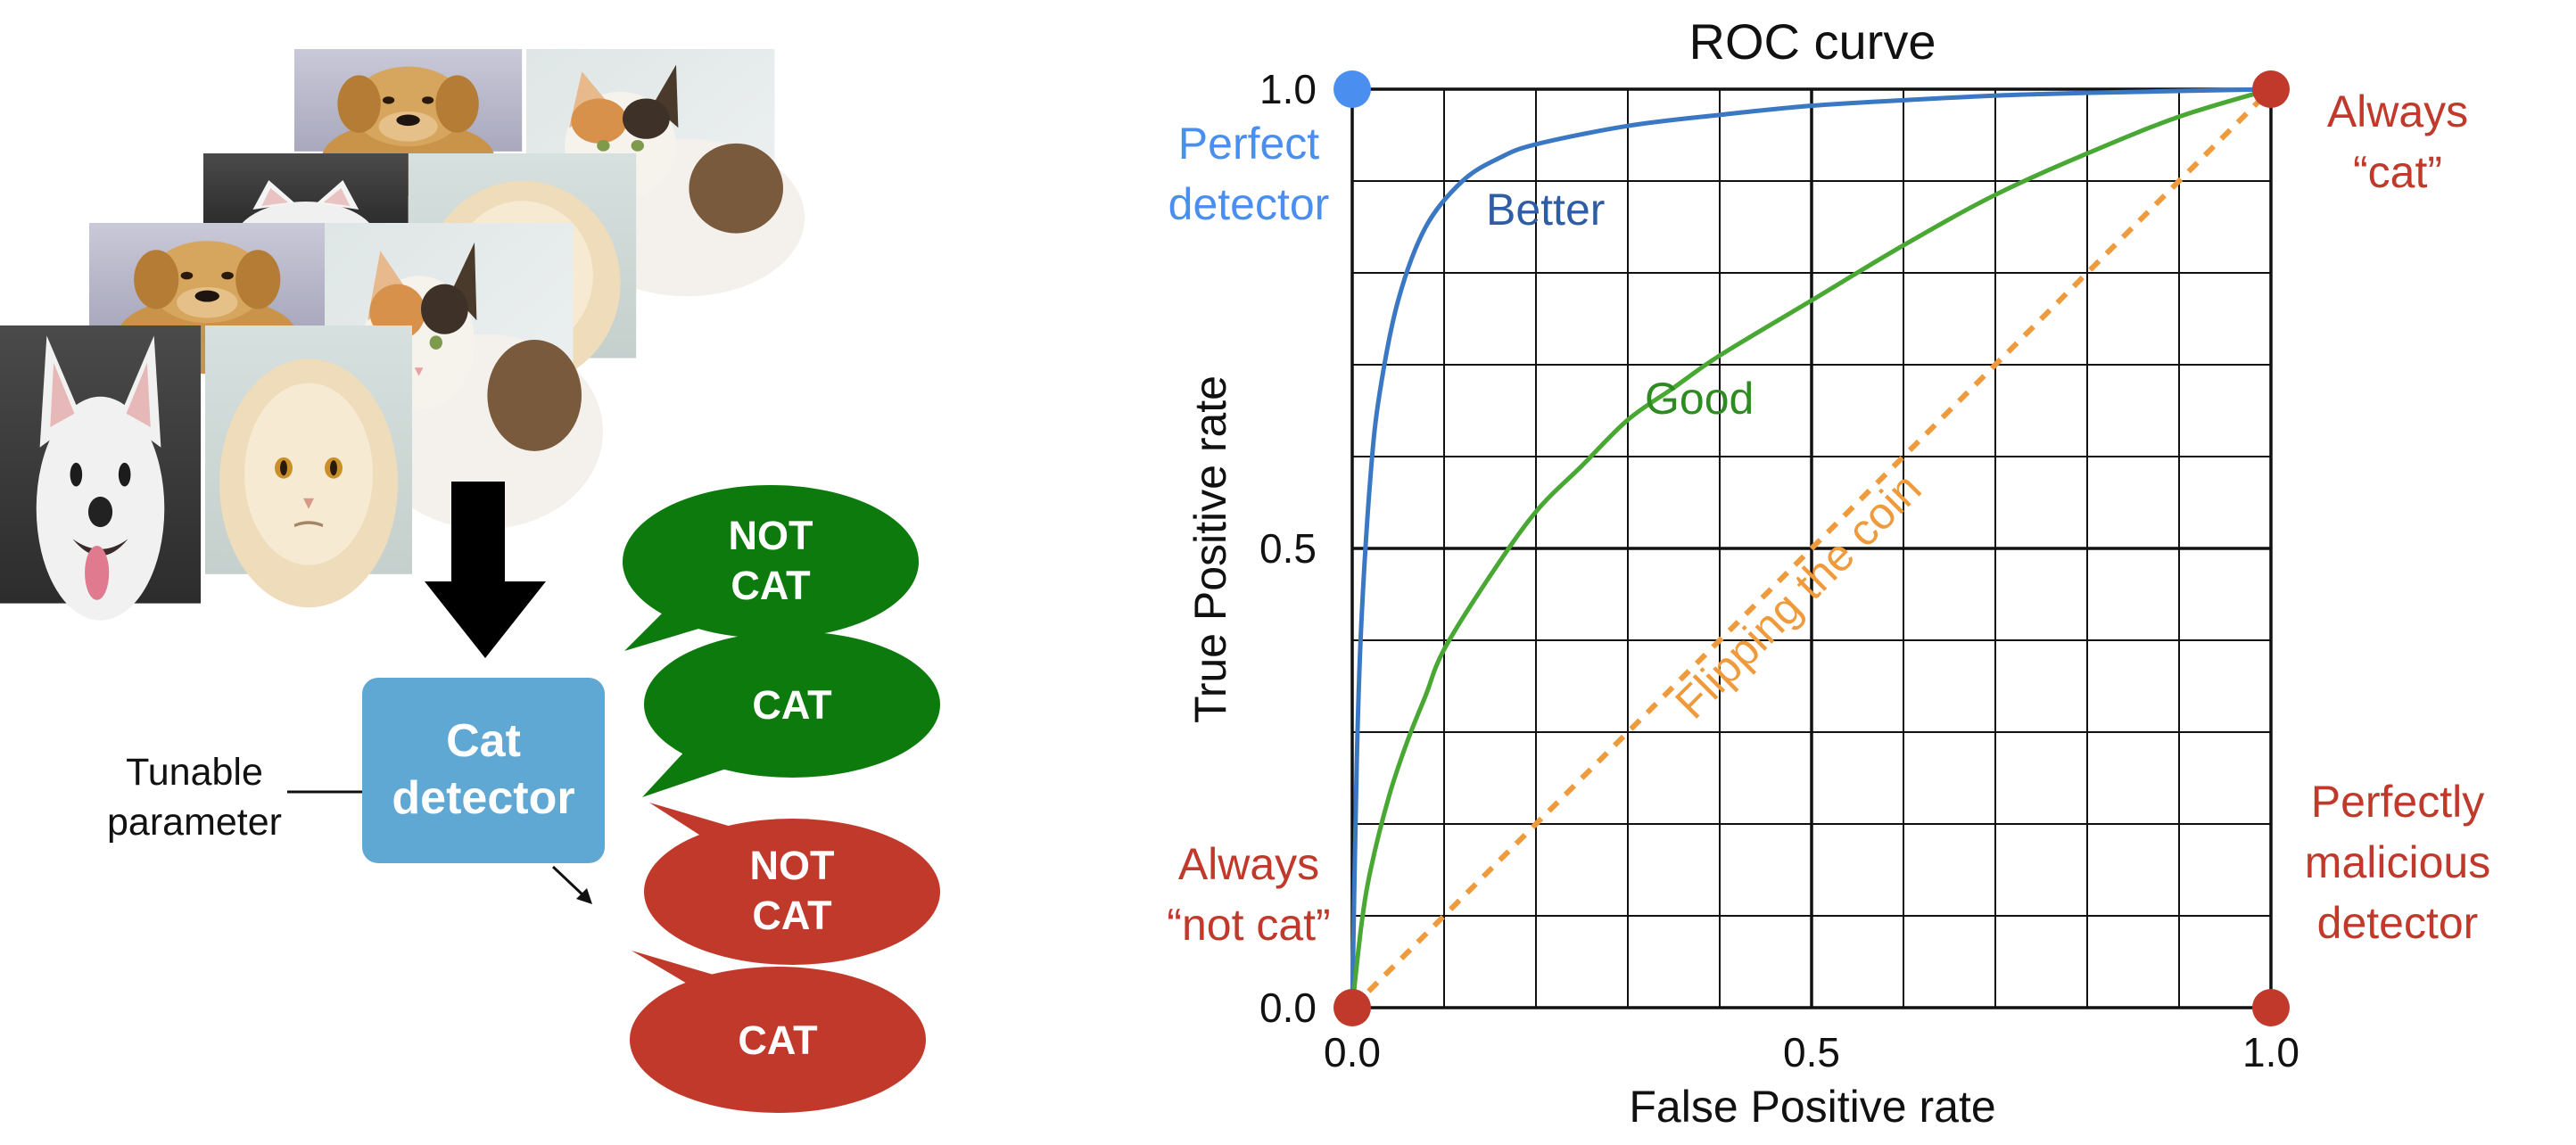 Image resolution: width=2576 pixels, height=1145 pixels. What do you see at coordinates (1812, 1052) in the screenshot?
I see `x-tick-label: 0.5` at bounding box center [1812, 1052].